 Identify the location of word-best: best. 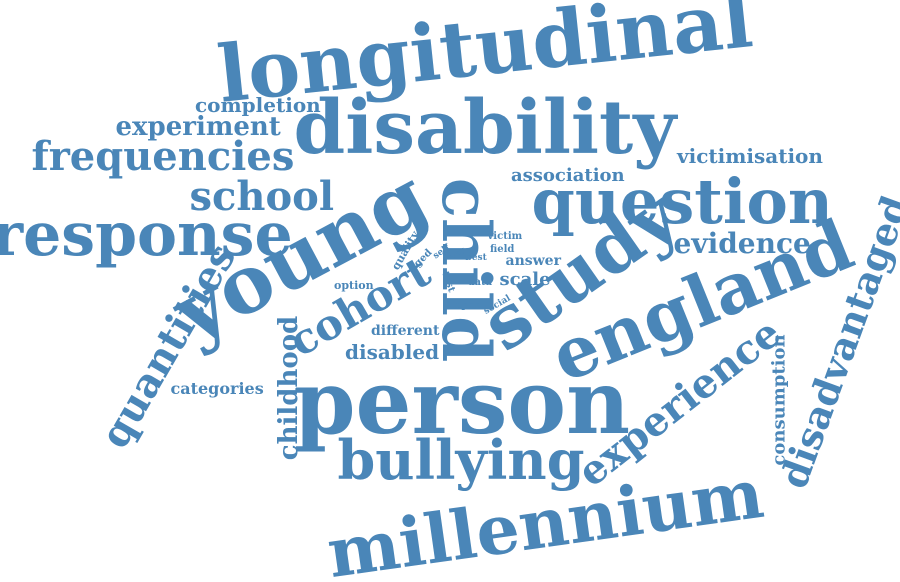
(476, 257).